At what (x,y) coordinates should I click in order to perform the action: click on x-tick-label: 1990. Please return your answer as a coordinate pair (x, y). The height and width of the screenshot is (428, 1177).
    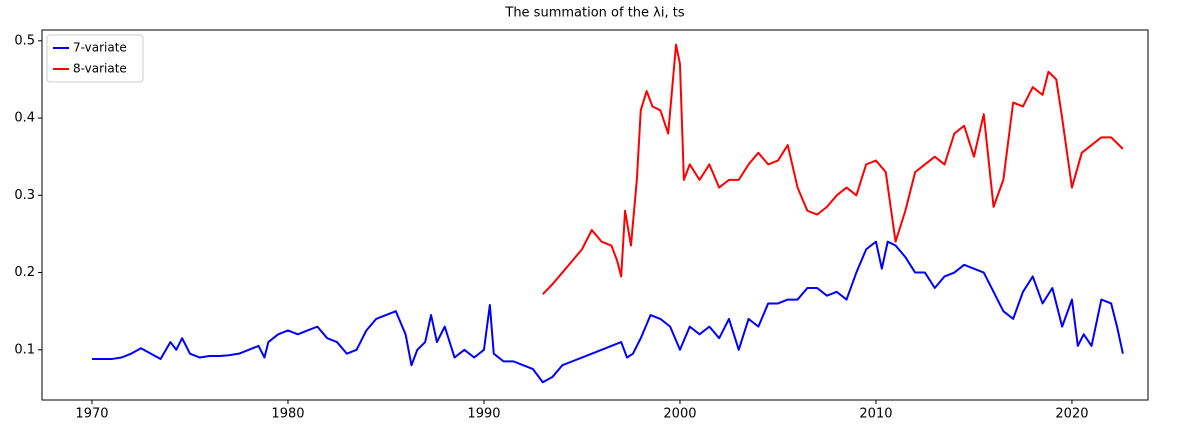
    Looking at the image, I should click on (483, 414).